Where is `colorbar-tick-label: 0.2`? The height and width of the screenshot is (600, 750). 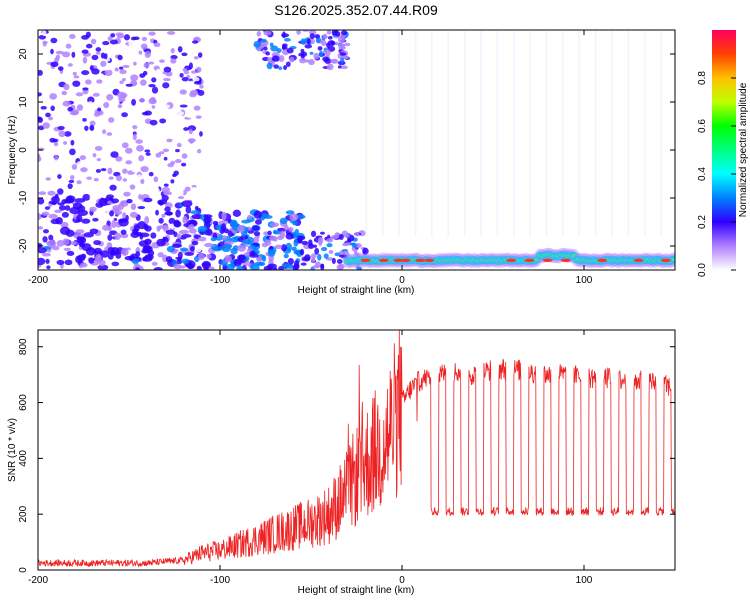 colorbar-tick-label: 0.2 is located at coordinates (702, 222).